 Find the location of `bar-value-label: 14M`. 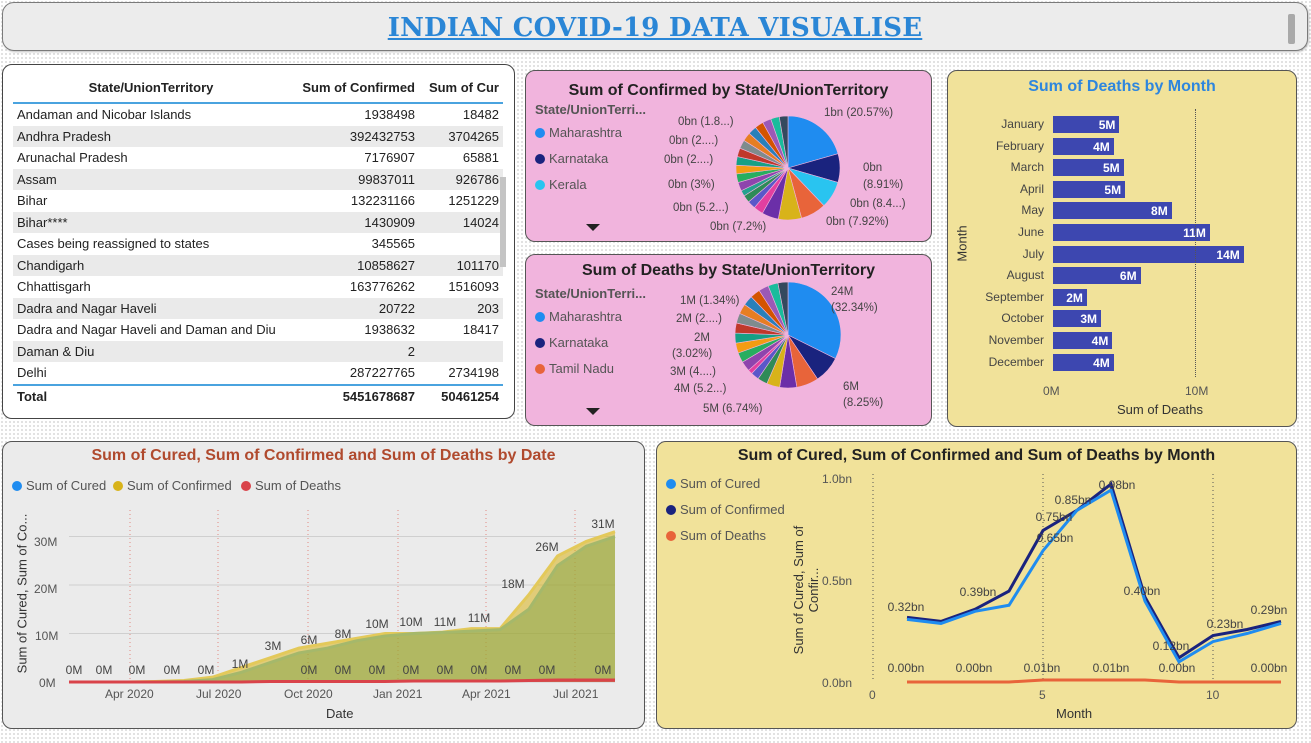

bar-value-label: 14M is located at coordinates (1228, 254).